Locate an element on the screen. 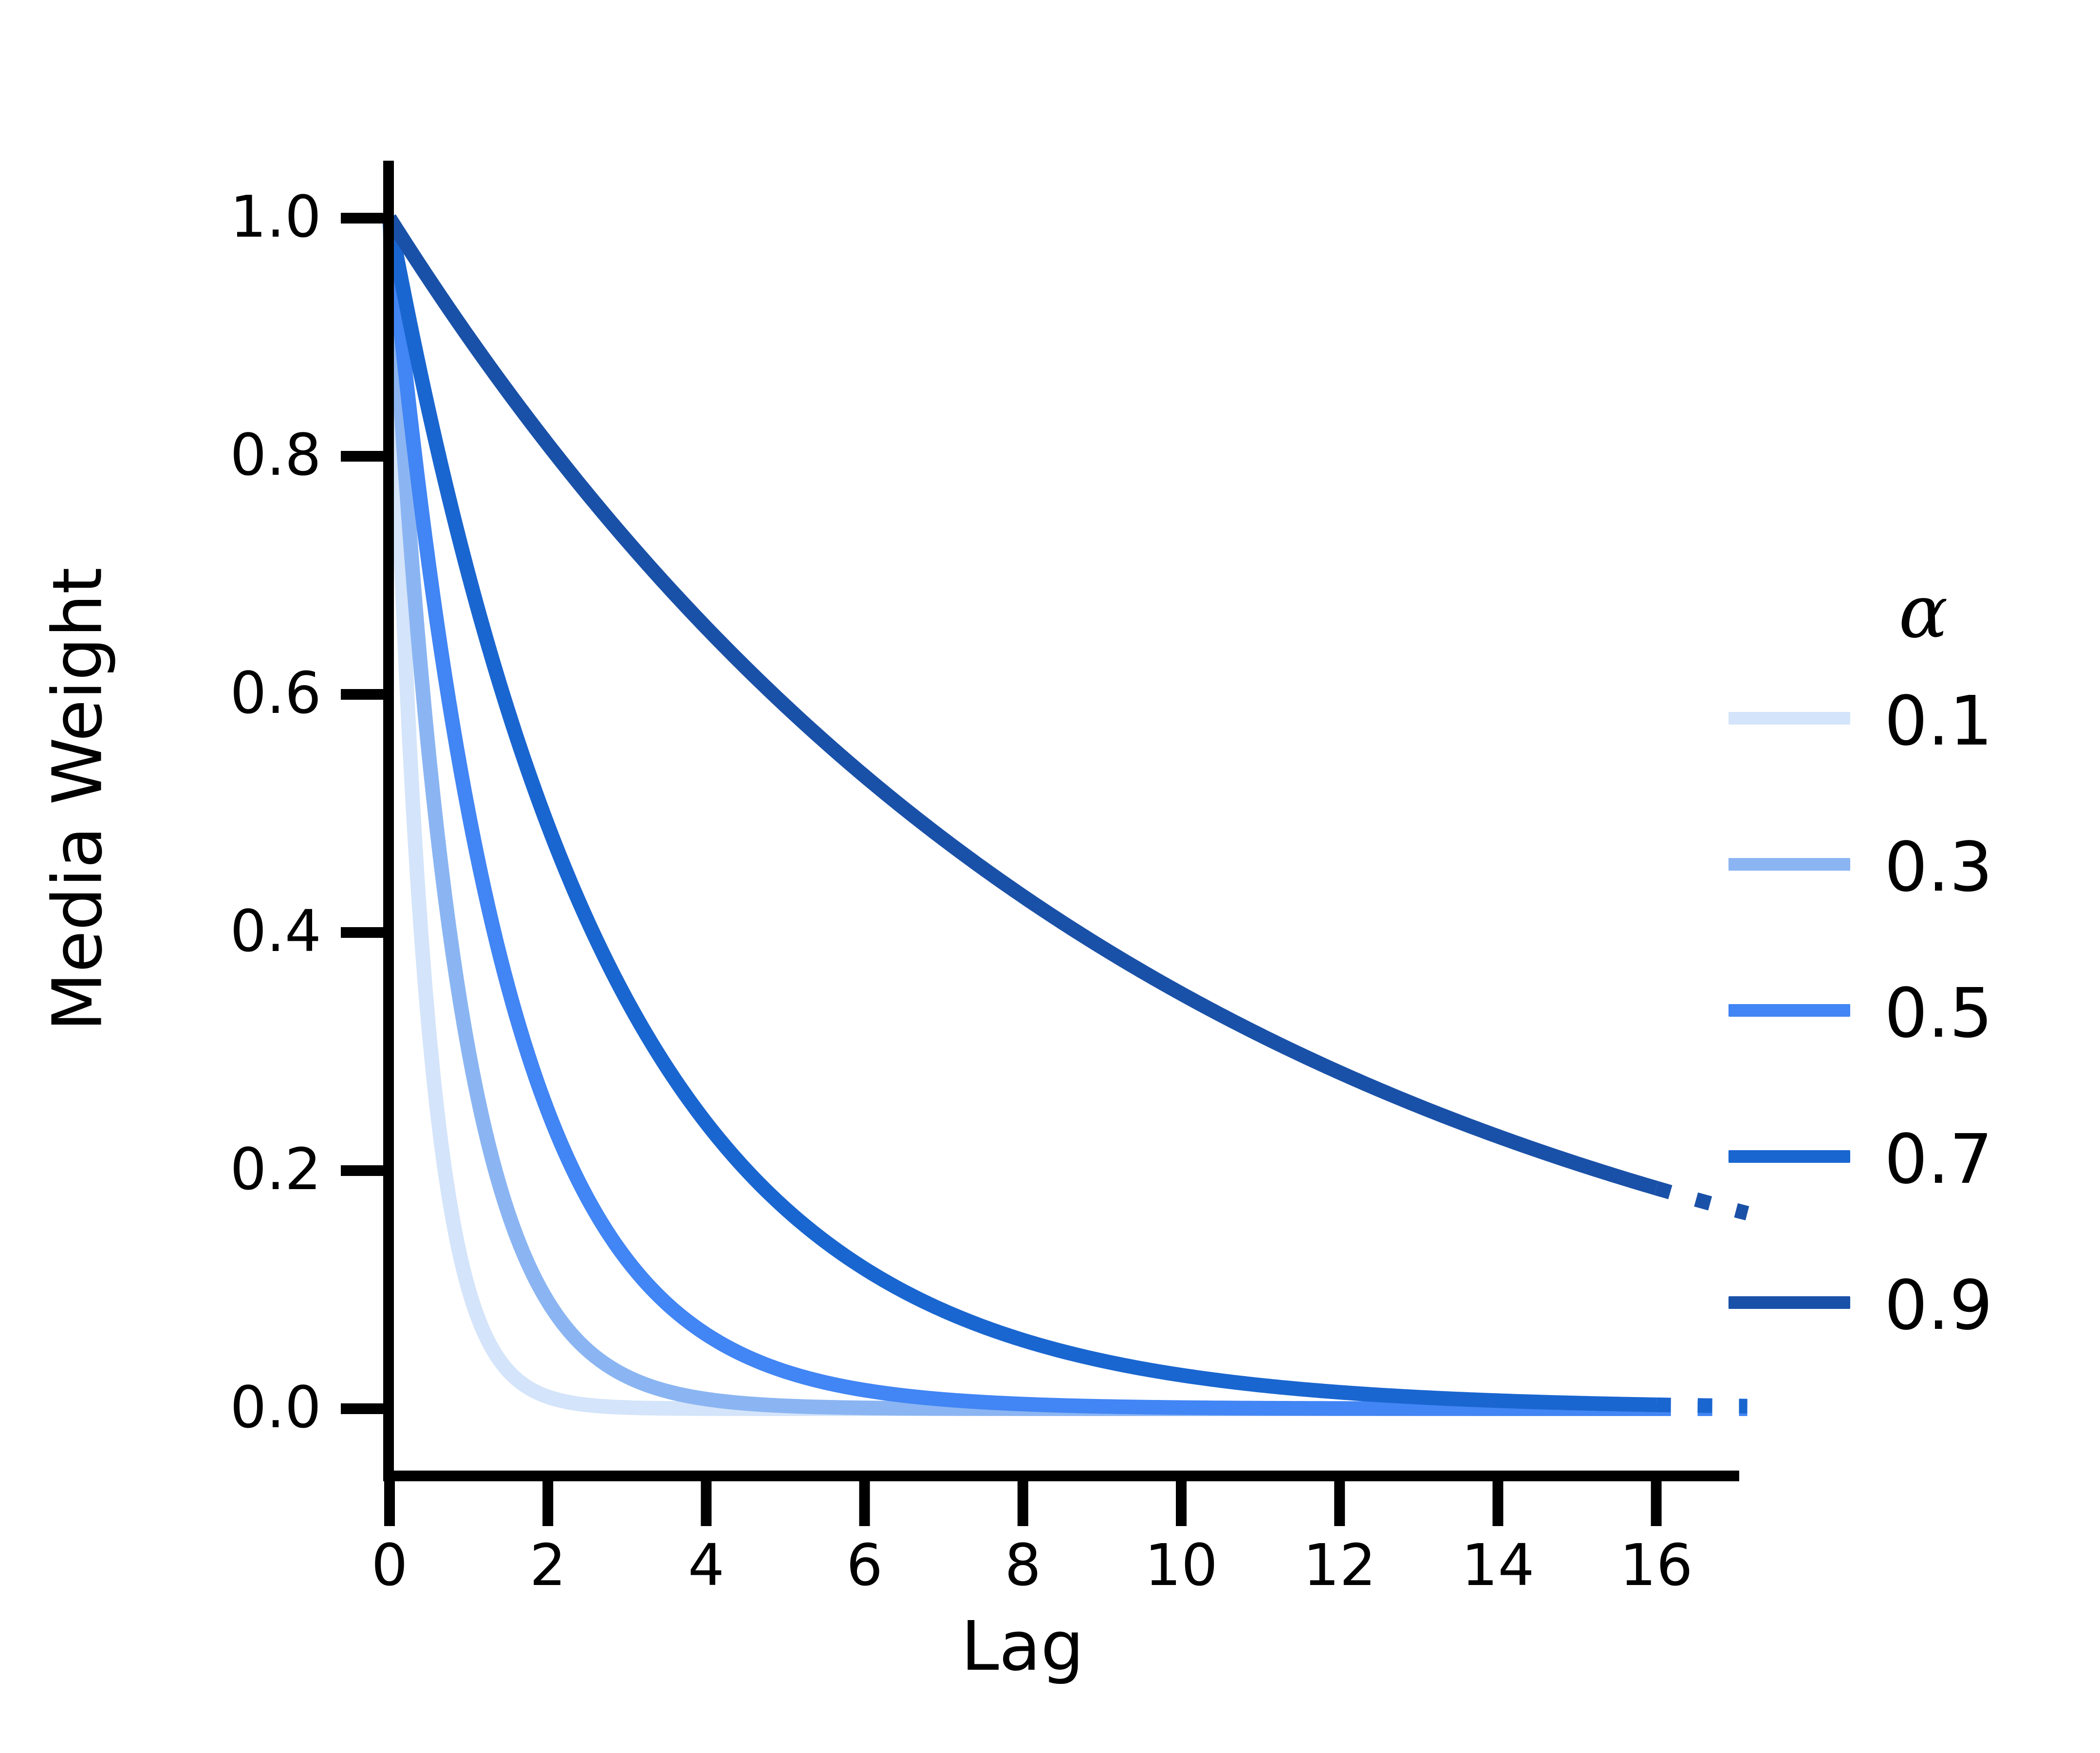  legend-item-alpha-0.1: 0.1 is located at coordinates (1899, 721).